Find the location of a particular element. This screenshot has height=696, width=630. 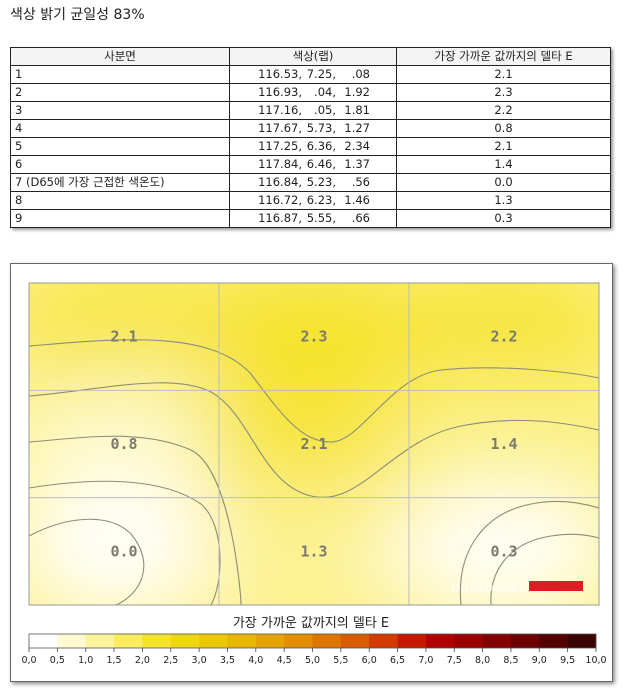

lab-component: .08 is located at coordinates (360, 74).